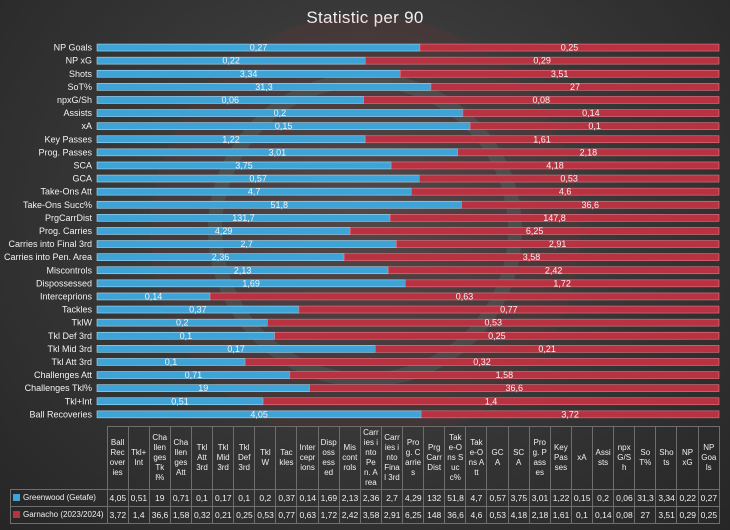 This screenshot has height=530, width=730. I want to click on table-cell: 0,32, so click(202, 515).